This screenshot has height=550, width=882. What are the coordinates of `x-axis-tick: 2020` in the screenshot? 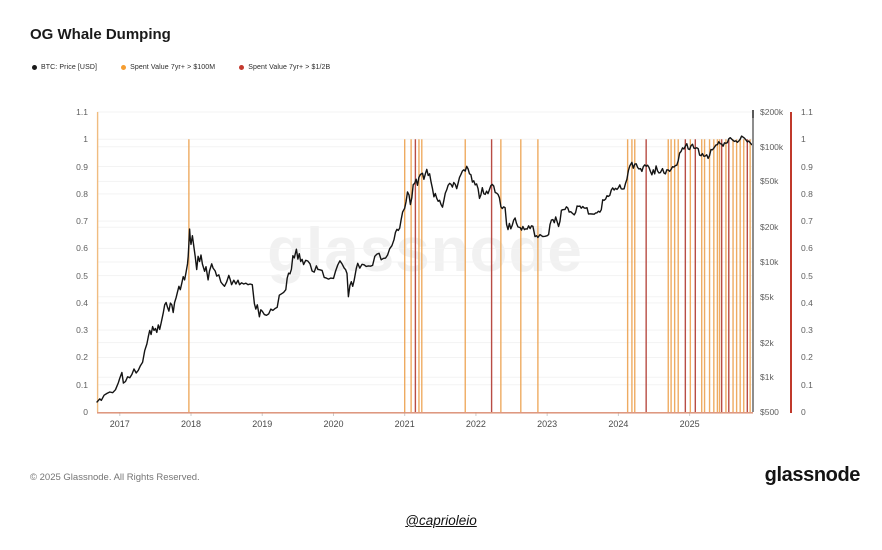 It's located at (333, 424).